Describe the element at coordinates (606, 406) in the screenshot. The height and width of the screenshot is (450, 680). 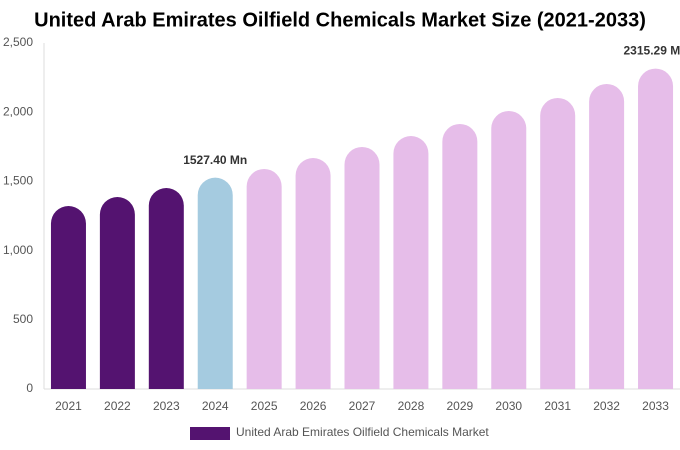
I see `x-tick-label: 2032` at that location.